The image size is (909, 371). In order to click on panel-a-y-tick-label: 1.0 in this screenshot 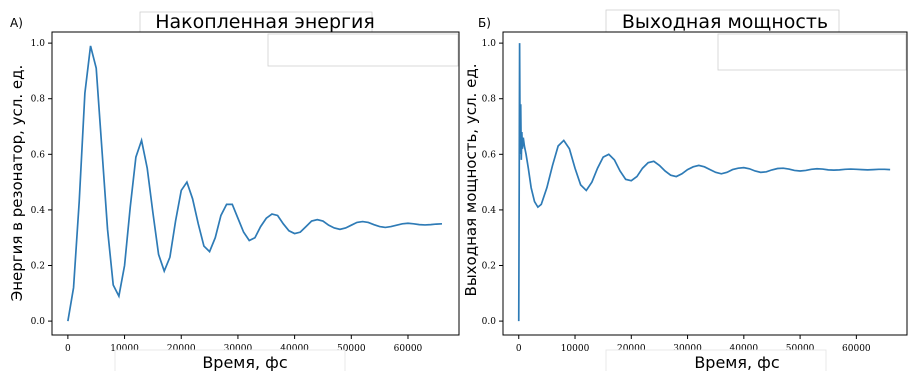, I will do `click(38, 44)`.